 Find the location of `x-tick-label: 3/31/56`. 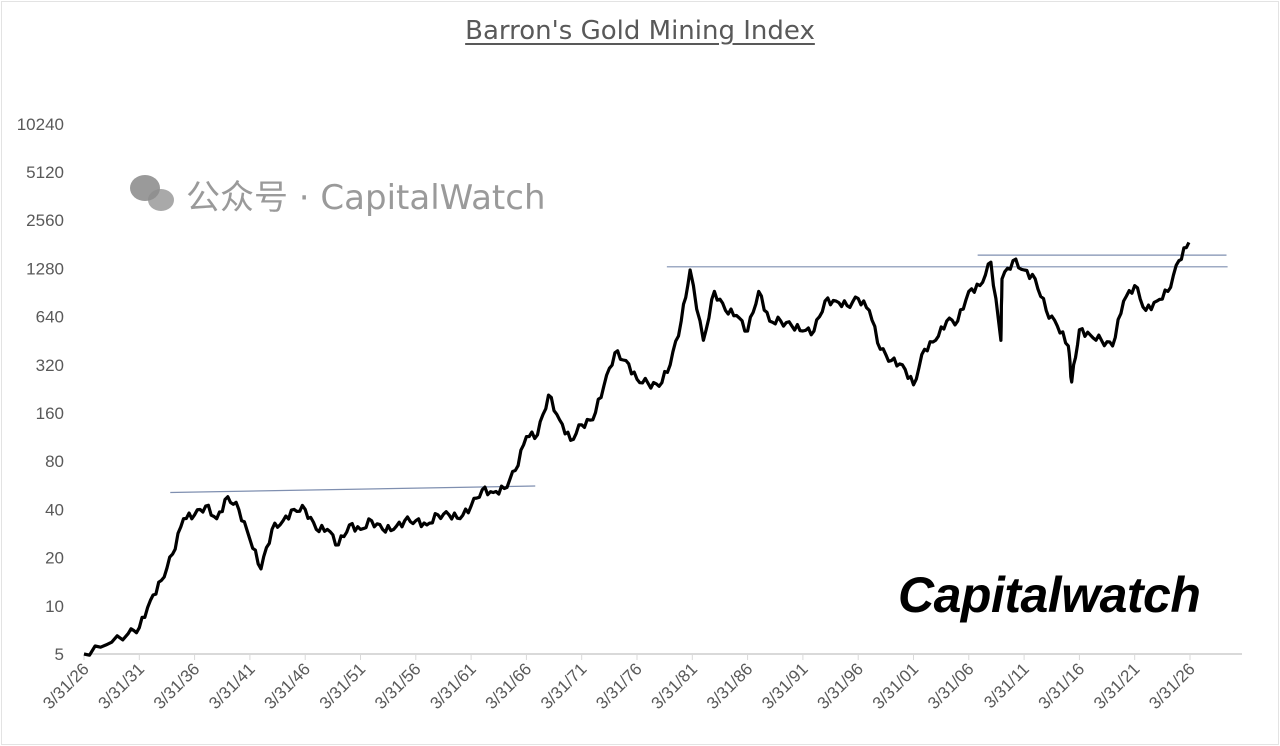

x-tick-label: 3/31/56 is located at coordinates (398, 686).